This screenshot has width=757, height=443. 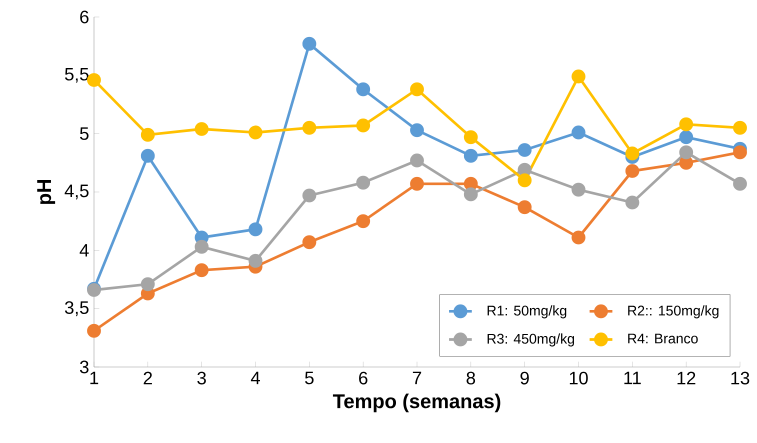 What do you see at coordinates (201, 378) in the screenshot?
I see `x-tick-label: 3` at bounding box center [201, 378].